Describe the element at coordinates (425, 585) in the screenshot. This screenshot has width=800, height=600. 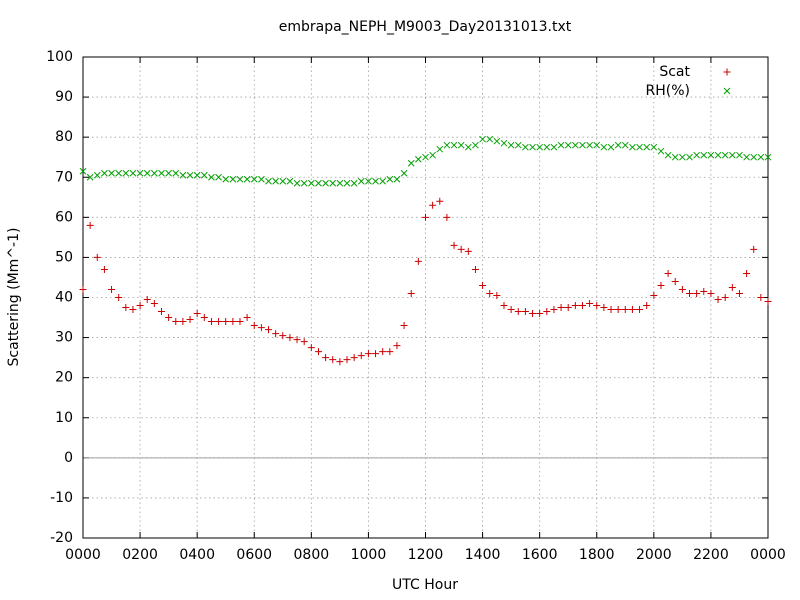
I see `x-axis-label: UTC Hour` at that location.